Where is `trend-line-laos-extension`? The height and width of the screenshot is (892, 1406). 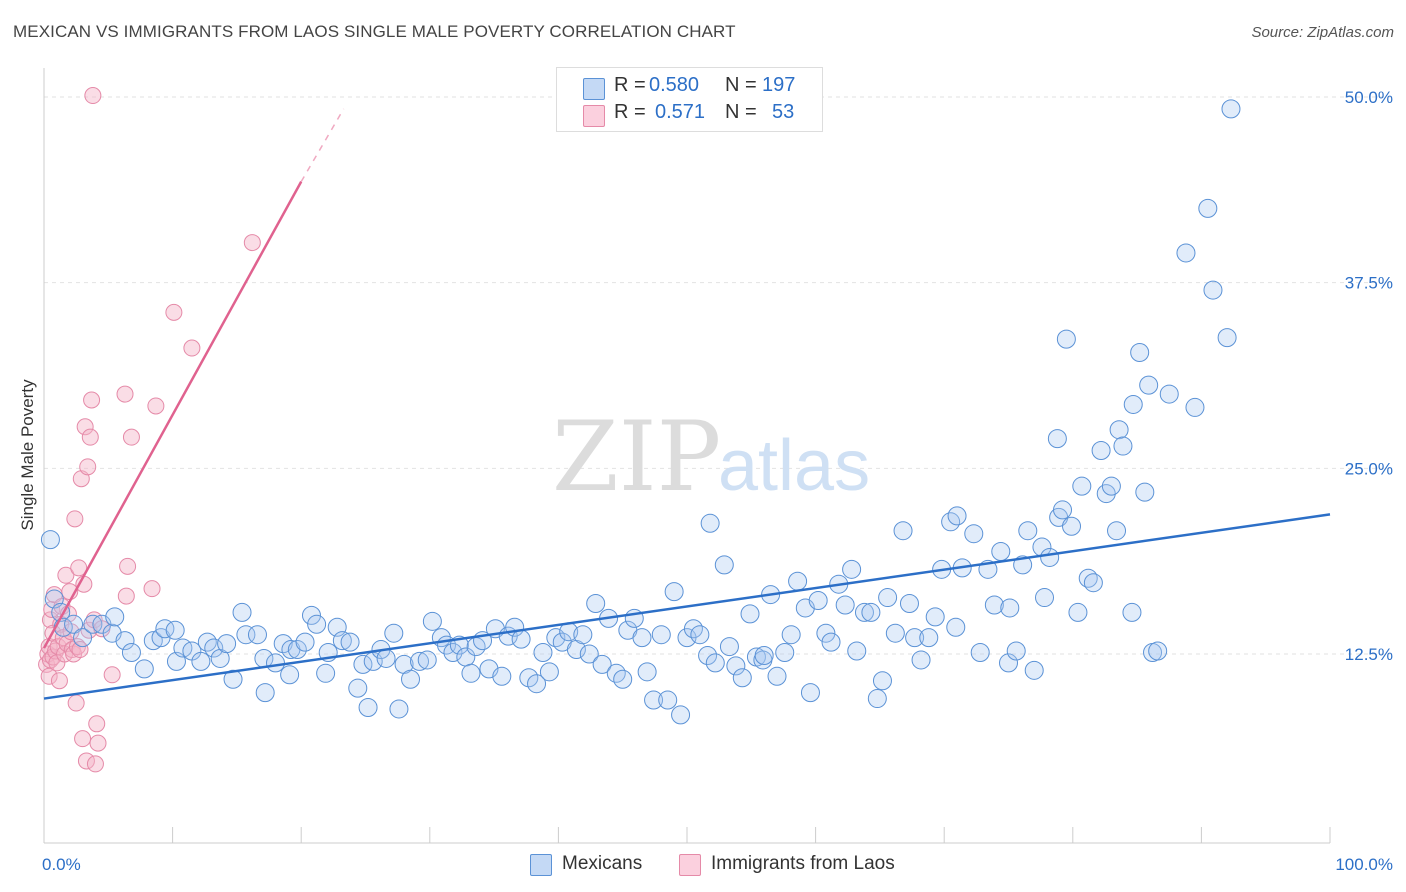
trend-line-laos-extension is located at coordinates (322, 145).